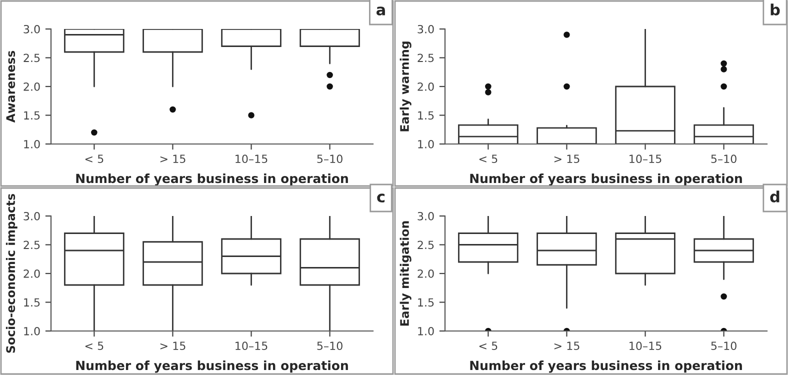 This screenshot has height=375, width=788. Describe the element at coordinates (11, 86) in the screenshot. I see `y-axis-title: Awareness` at that location.